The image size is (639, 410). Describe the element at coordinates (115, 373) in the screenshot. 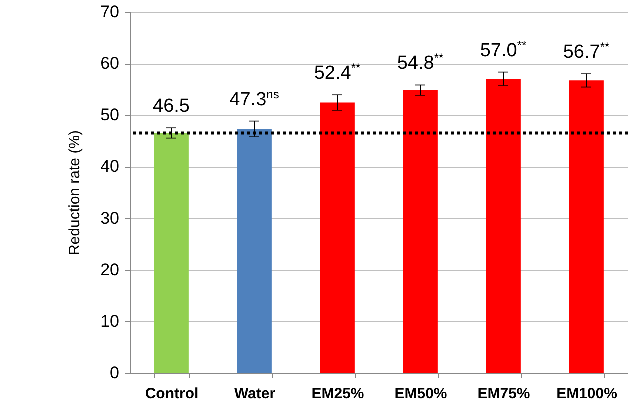

I see `y-tick-label: 0` at that location.